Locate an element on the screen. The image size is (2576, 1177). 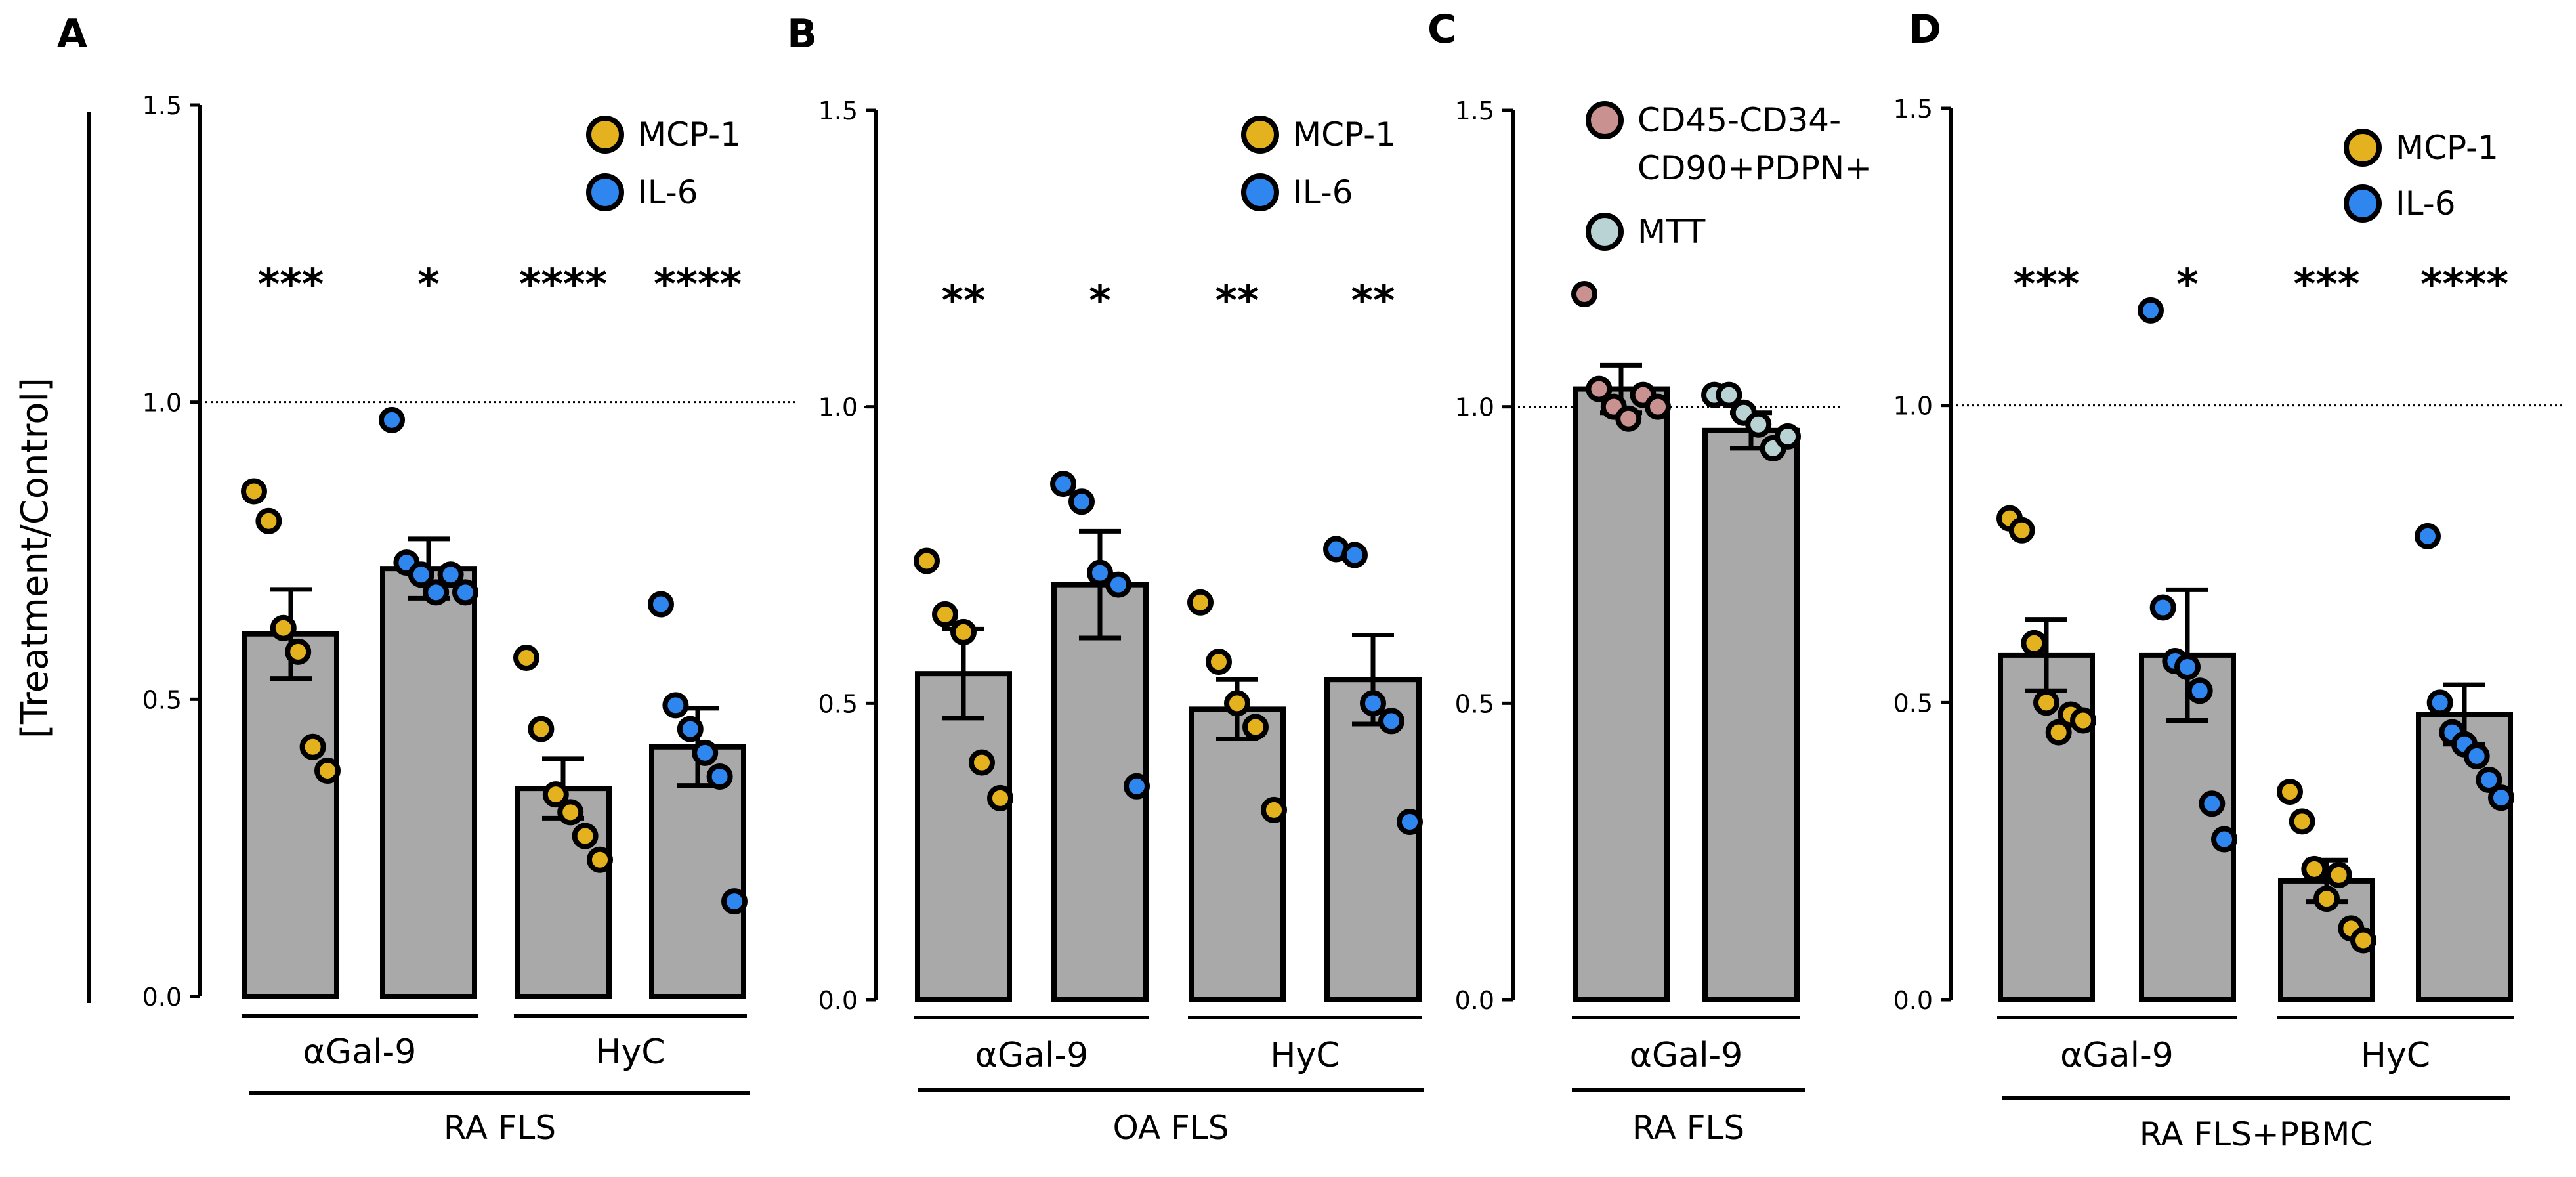
y-tick-label: 1.0 is located at coordinates (1913, 406).